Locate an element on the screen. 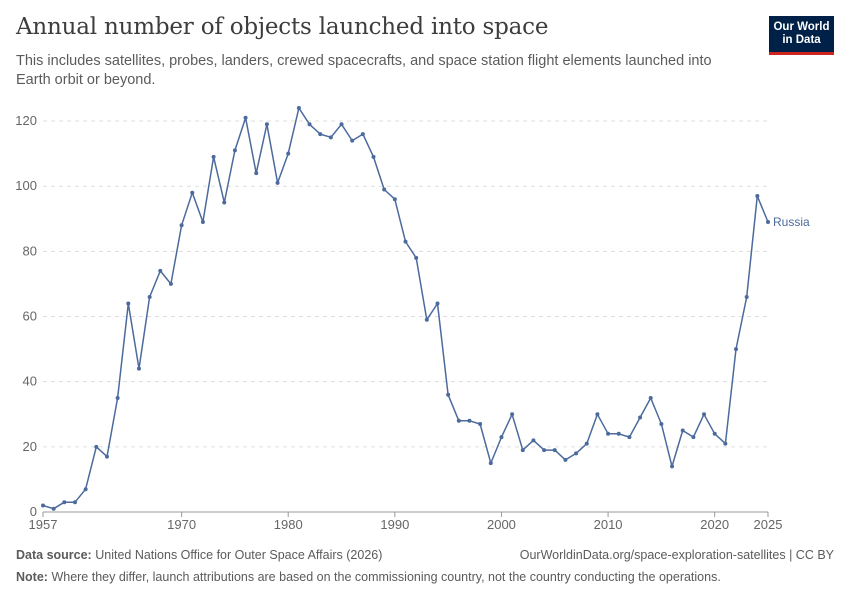  y-tick-label: 40 is located at coordinates (30, 381).